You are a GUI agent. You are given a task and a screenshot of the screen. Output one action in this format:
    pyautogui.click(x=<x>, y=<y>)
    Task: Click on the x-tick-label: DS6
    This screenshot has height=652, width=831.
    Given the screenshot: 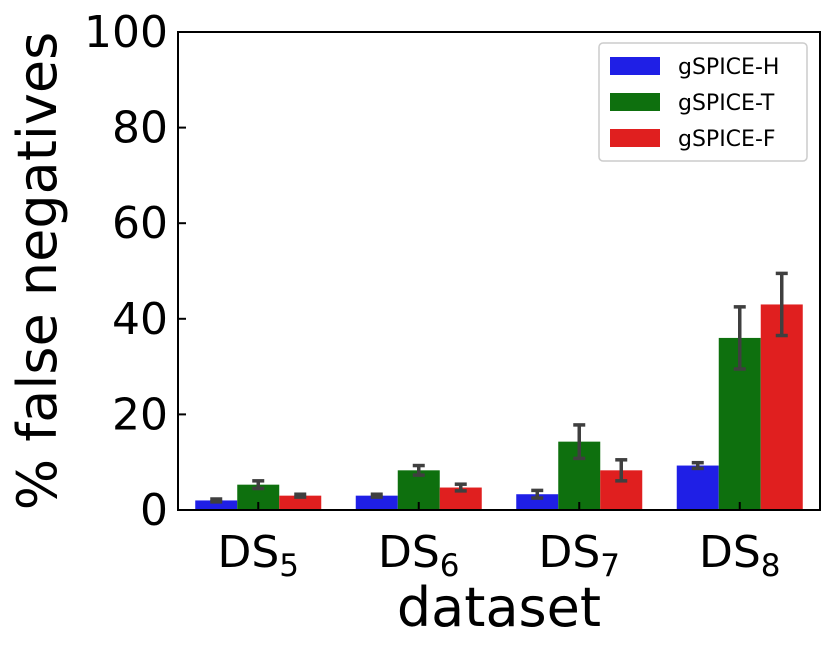 What is the action you would take?
    pyautogui.click(x=419, y=555)
    